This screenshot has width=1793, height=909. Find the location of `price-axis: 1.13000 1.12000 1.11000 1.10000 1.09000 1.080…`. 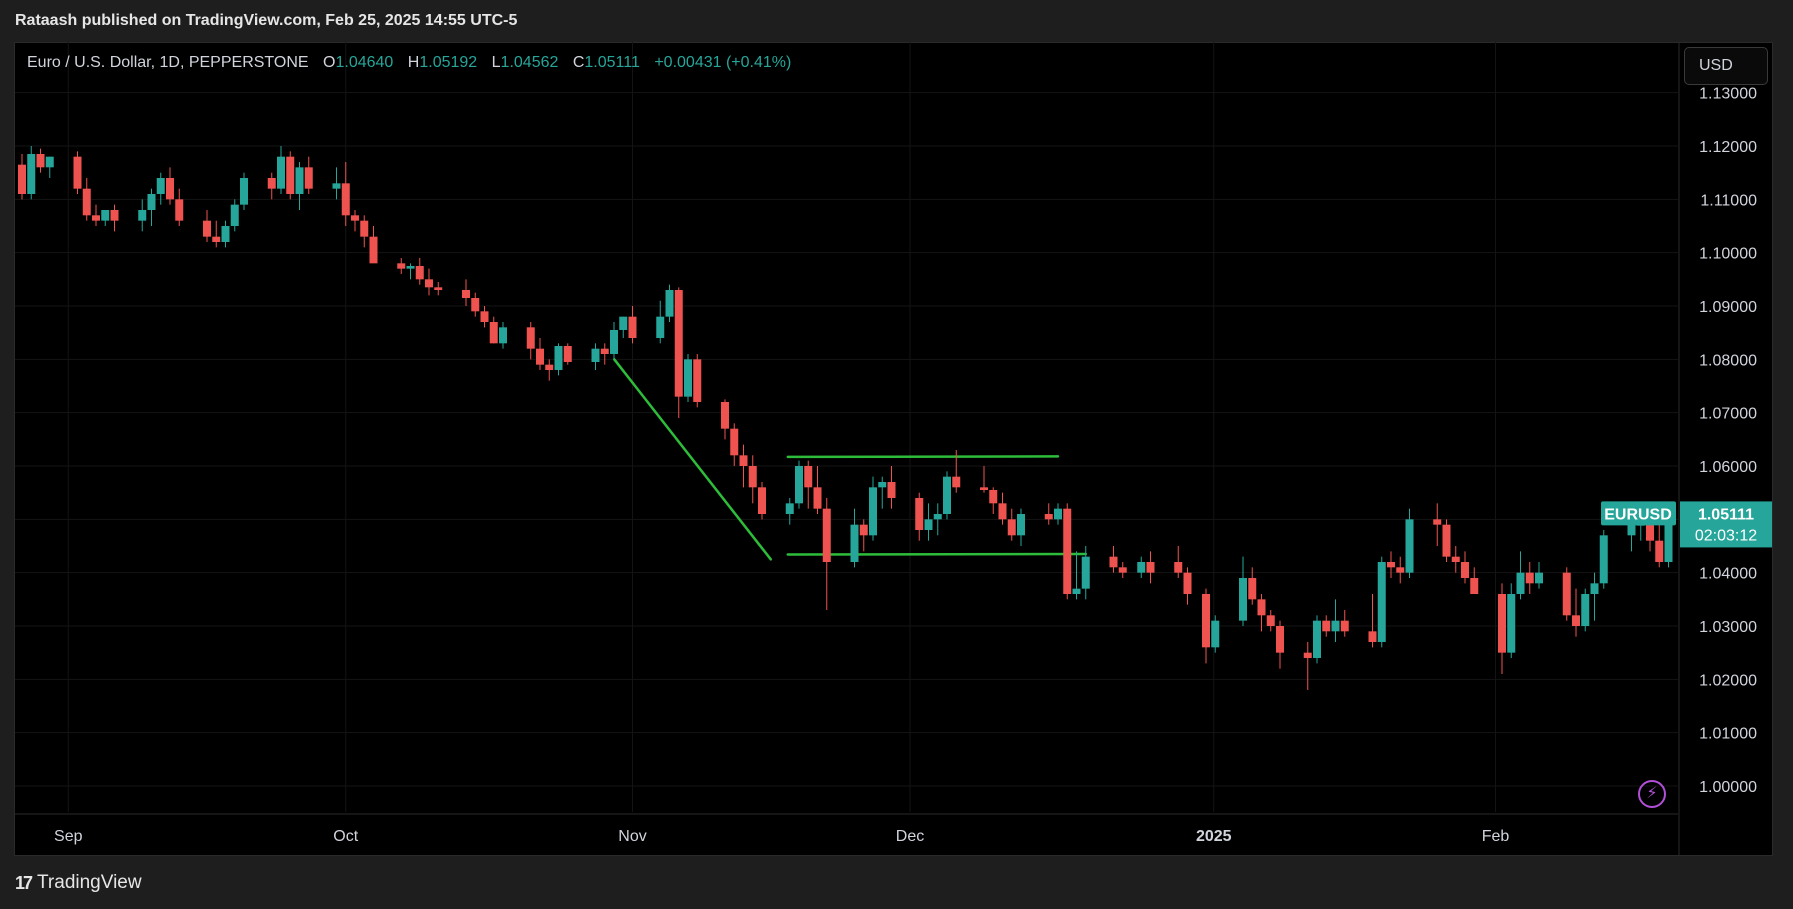

price-axis: 1.13000 1.12000 1.11000 1.10000 1.09000 1.080… is located at coordinates (1728, 441).